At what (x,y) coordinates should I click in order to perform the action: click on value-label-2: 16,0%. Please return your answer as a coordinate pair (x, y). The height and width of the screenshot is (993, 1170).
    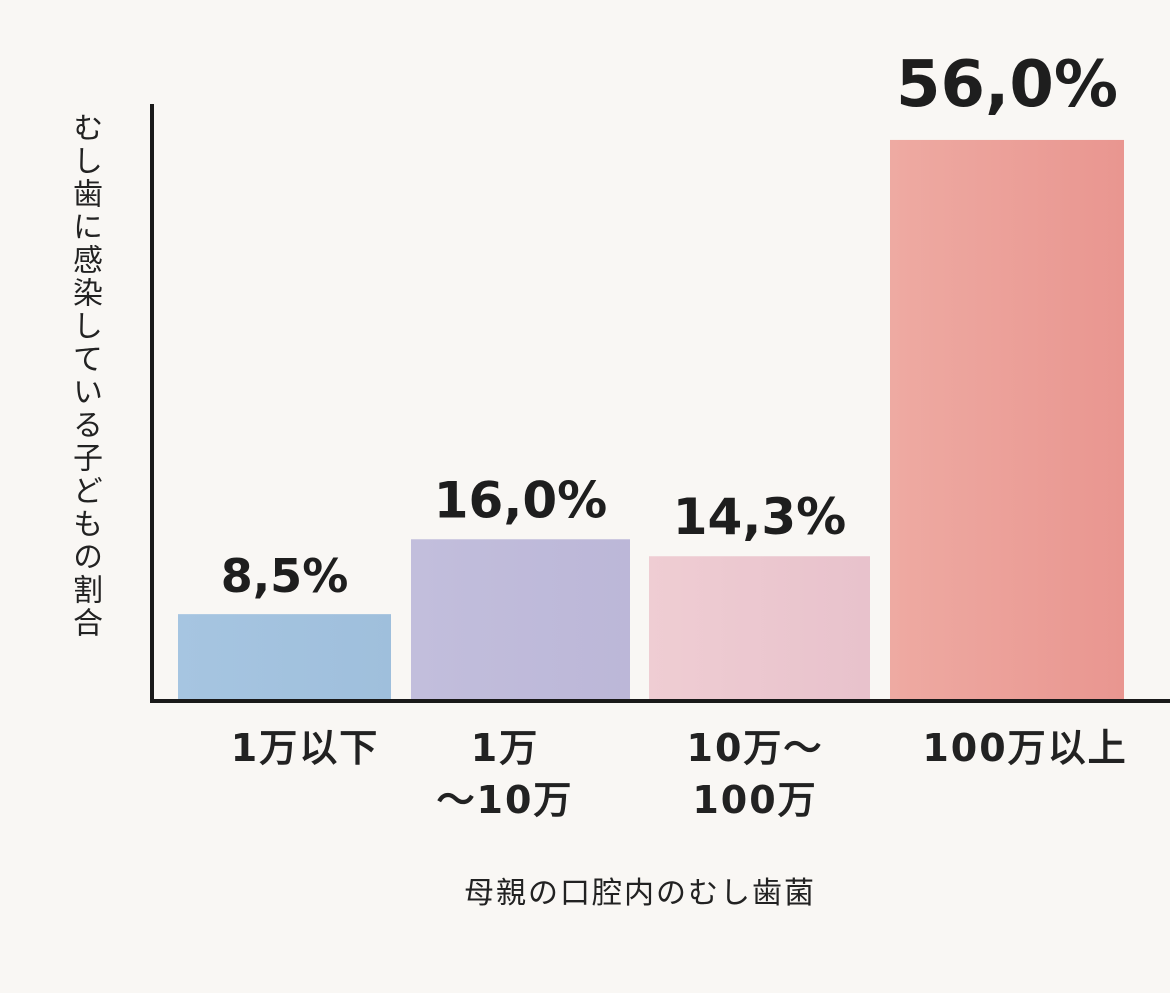
    Looking at the image, I should click on (520, 500).